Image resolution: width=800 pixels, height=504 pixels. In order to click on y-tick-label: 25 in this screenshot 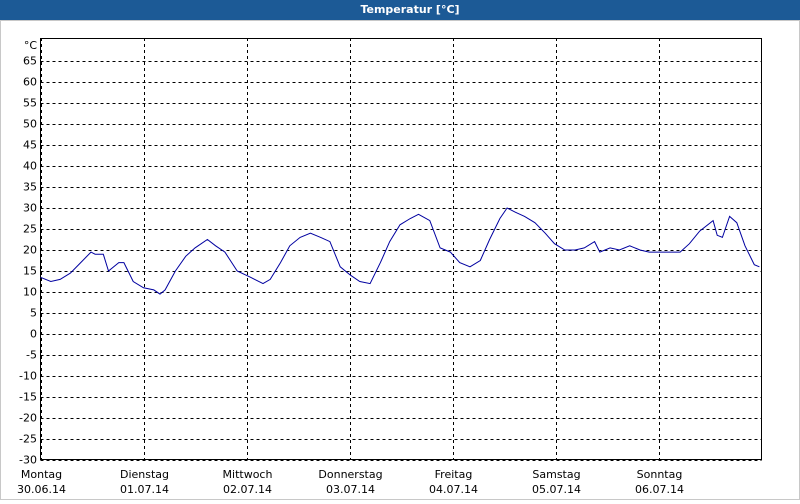, I will do `click(30, 229)`.